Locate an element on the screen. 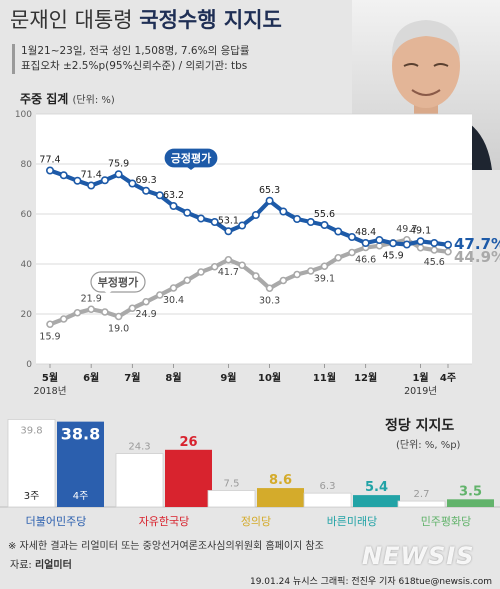 This screenshot has width=500, height=589. x-tick-label: 12월 is located at coordinates (365, 378).